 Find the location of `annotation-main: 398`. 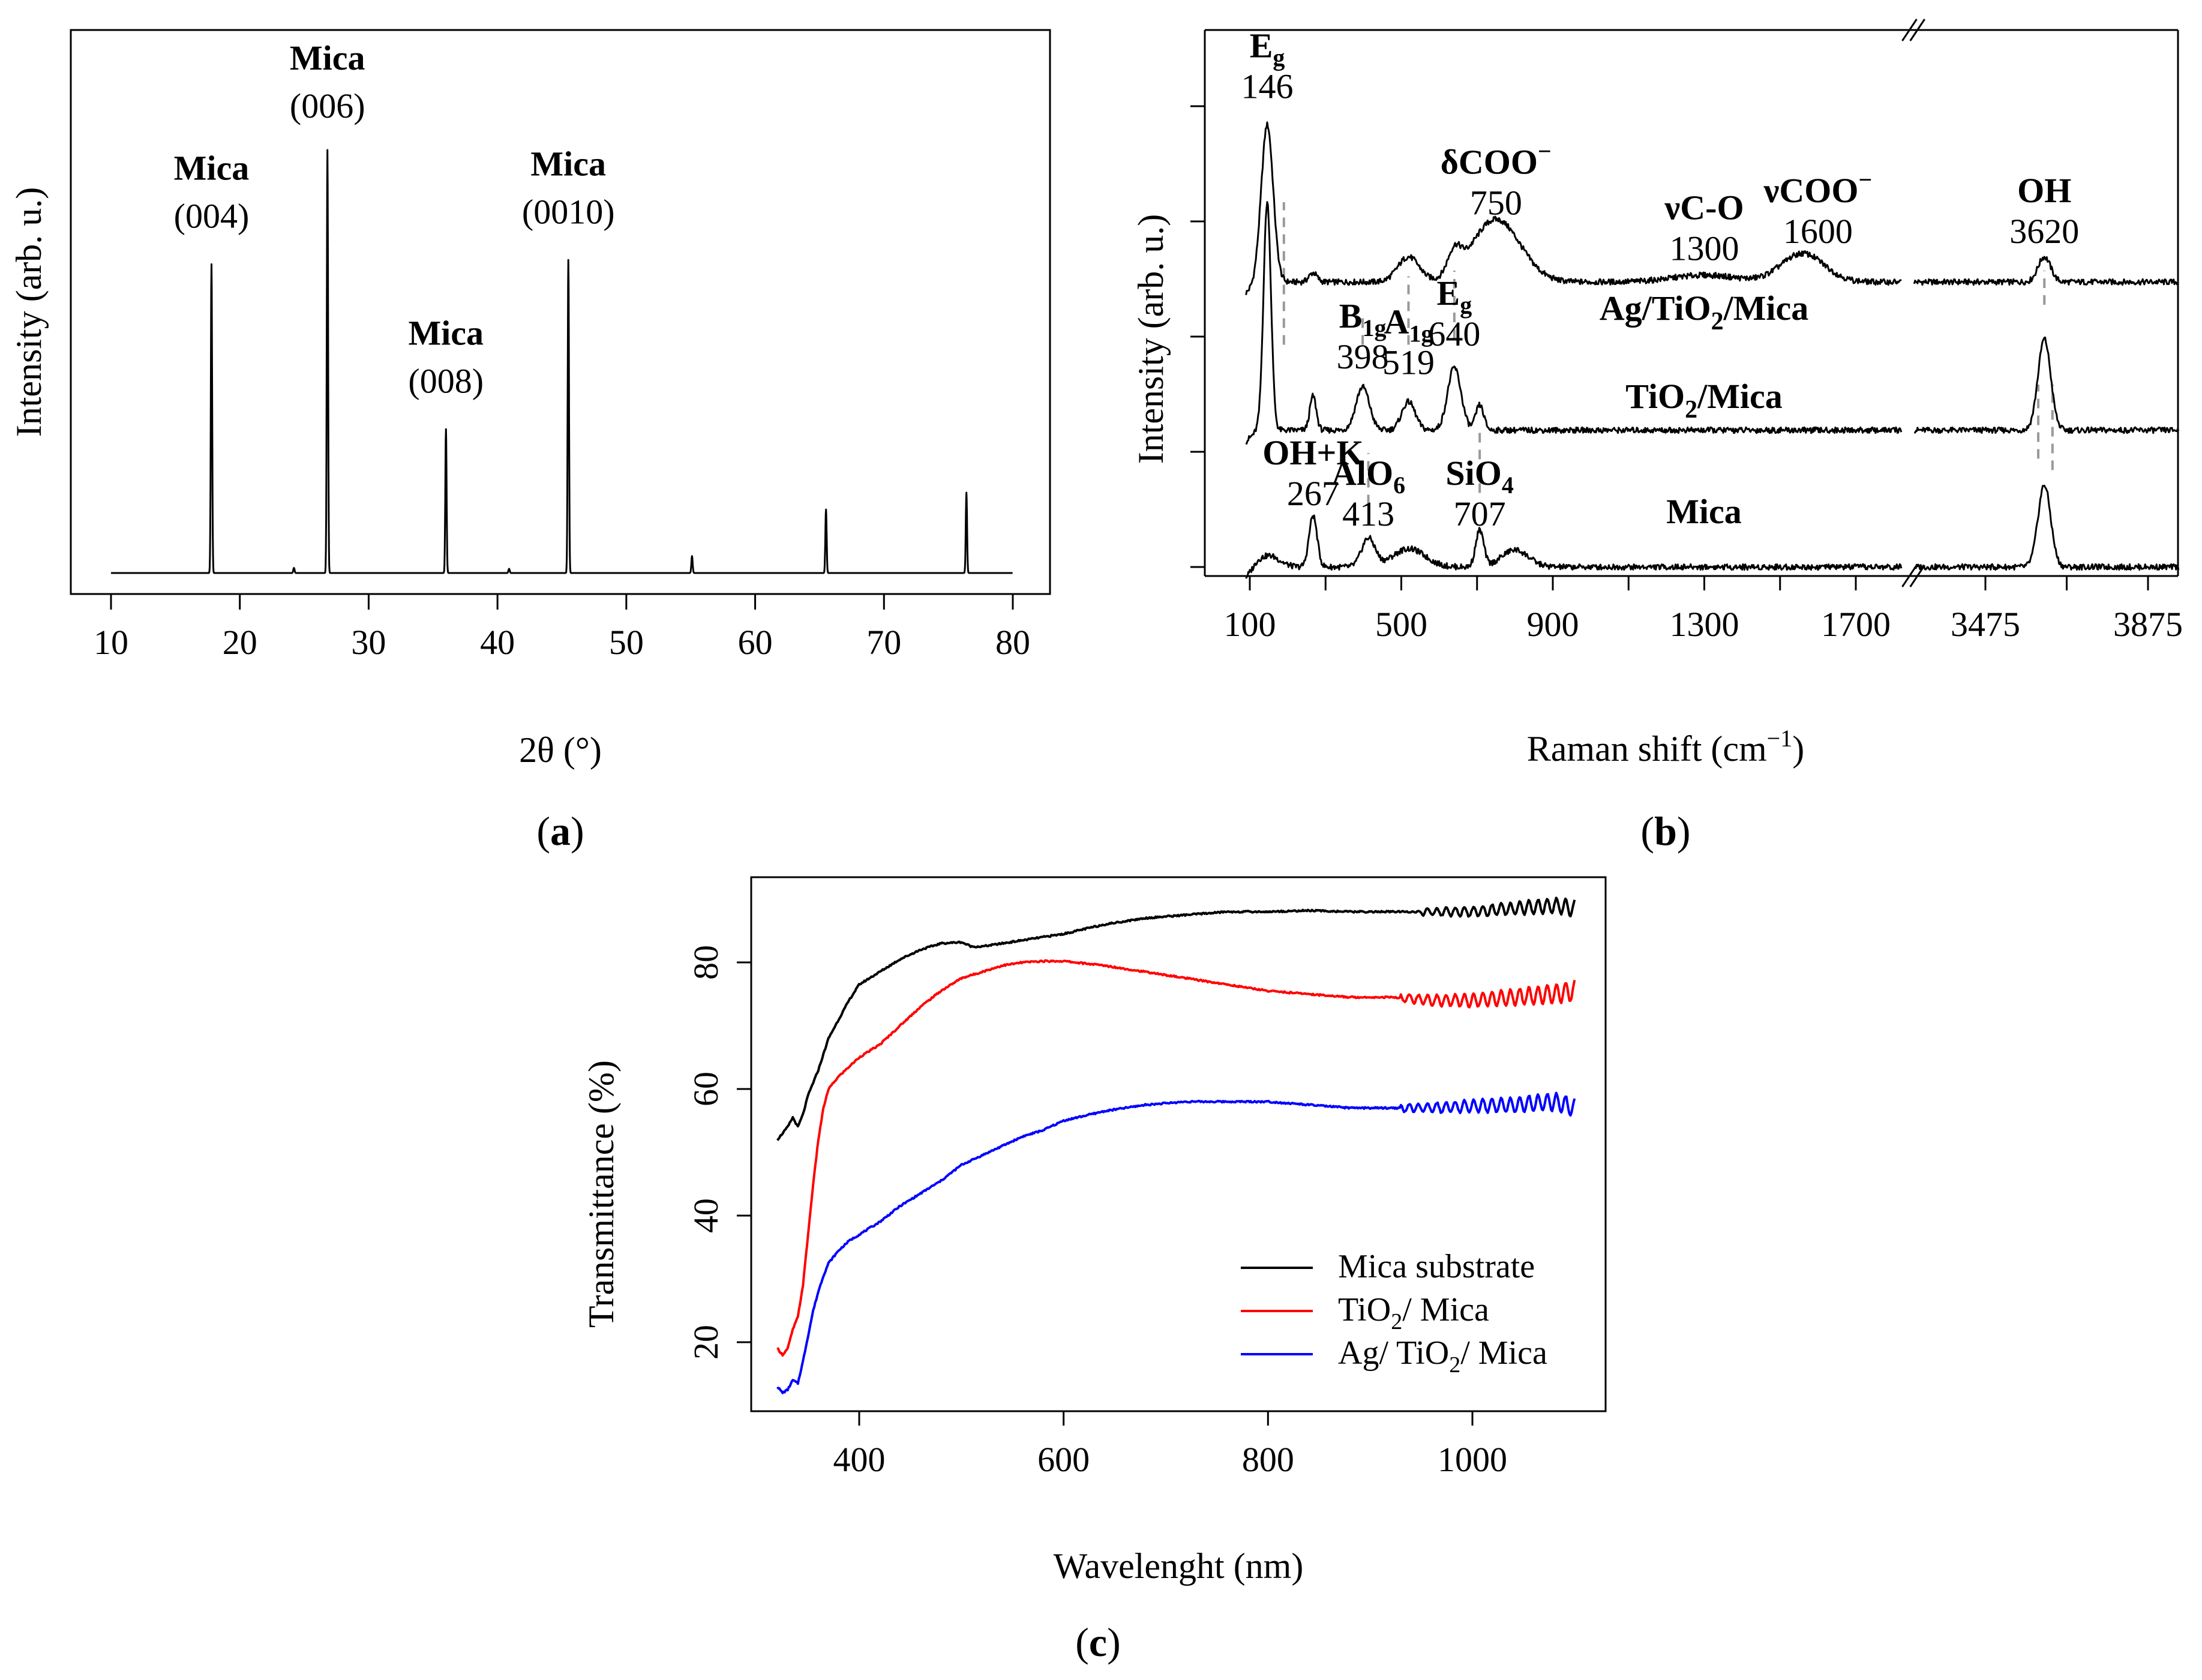

annotation-main: 398 is located at coordinates (1363, 357).